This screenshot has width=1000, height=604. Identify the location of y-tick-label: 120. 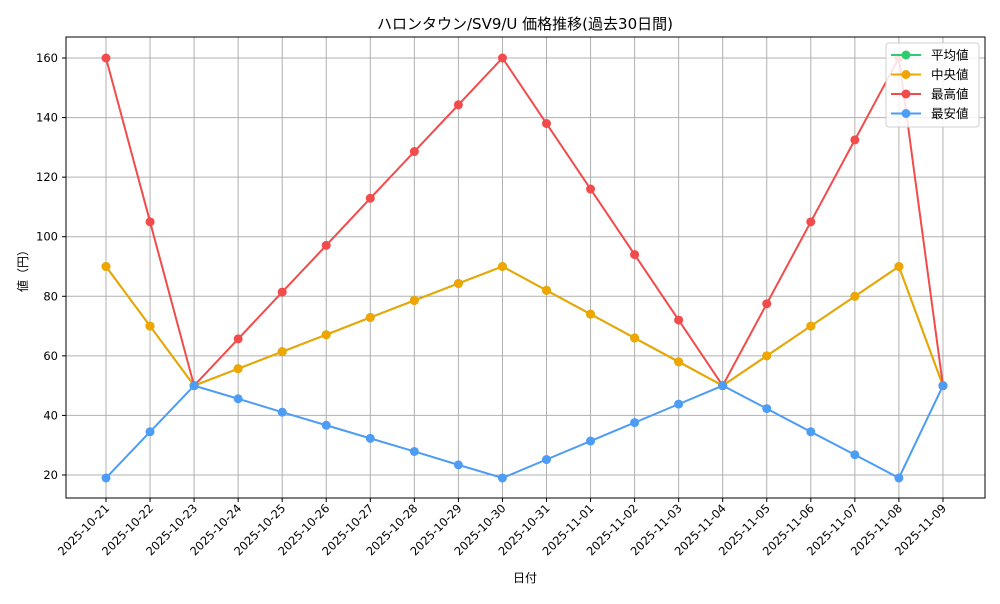
(47, 177).